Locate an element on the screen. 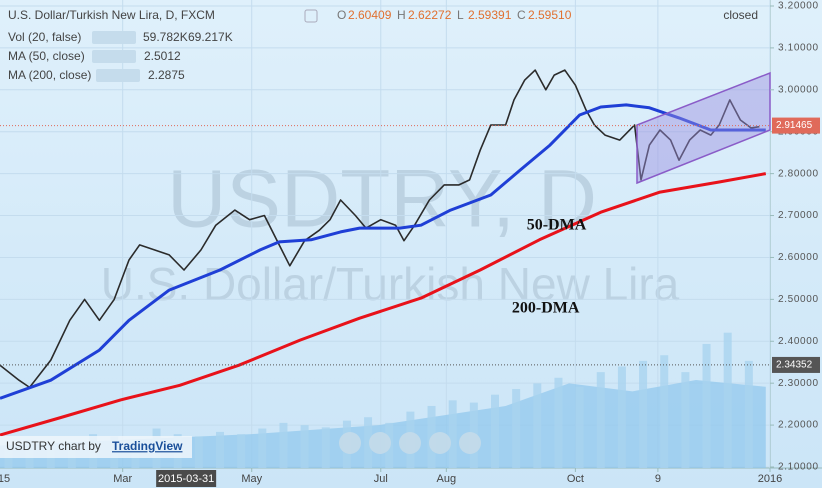 This screenshot has width=822, height=488. chart-title: U.S. Dollar/Turkish New Lira, D, FXCM is located at coordinates (111, 15).